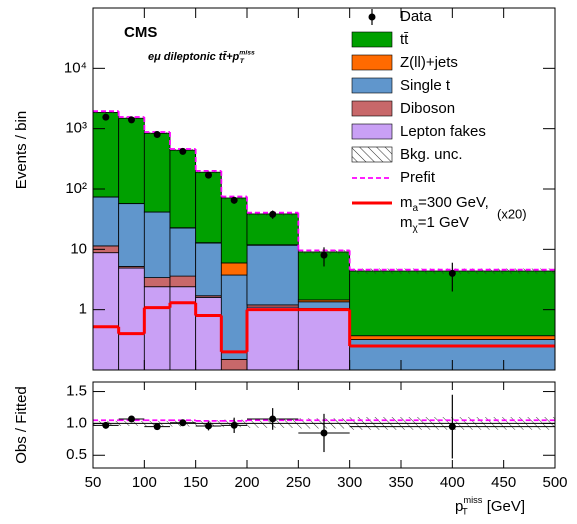  I want to click on ratio-y-tick-label: 1.0, so click(76, 422).